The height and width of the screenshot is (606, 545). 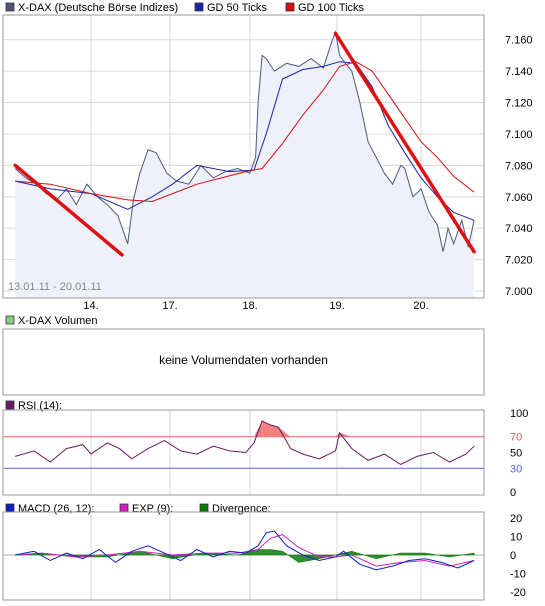 I want to click on macd-y-tick-label-4: -20, so click(x=518, y=593).